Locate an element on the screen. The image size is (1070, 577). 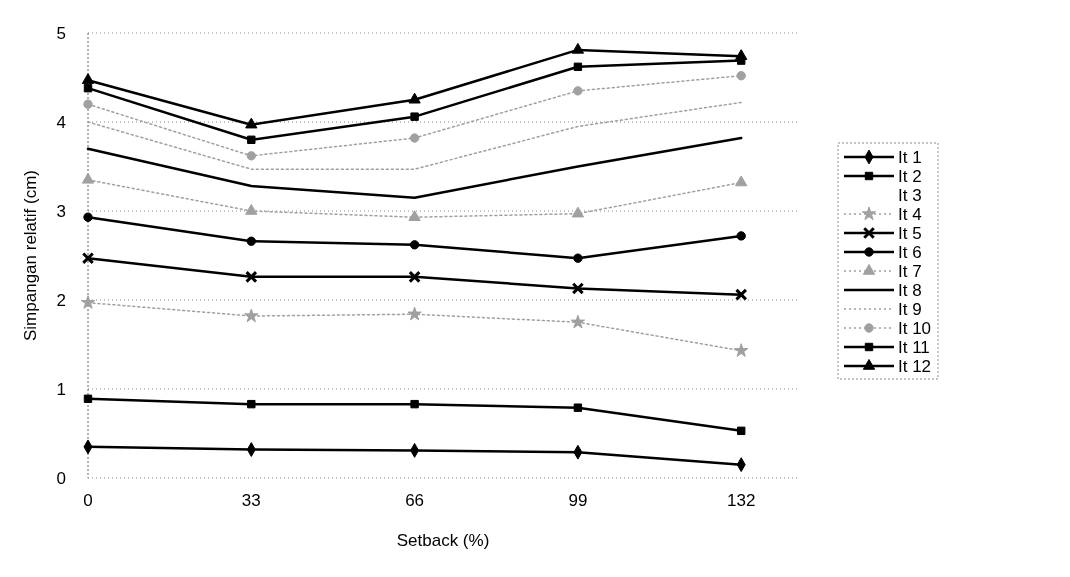
legend-label: It 7 is located at coordinates (910, 271).